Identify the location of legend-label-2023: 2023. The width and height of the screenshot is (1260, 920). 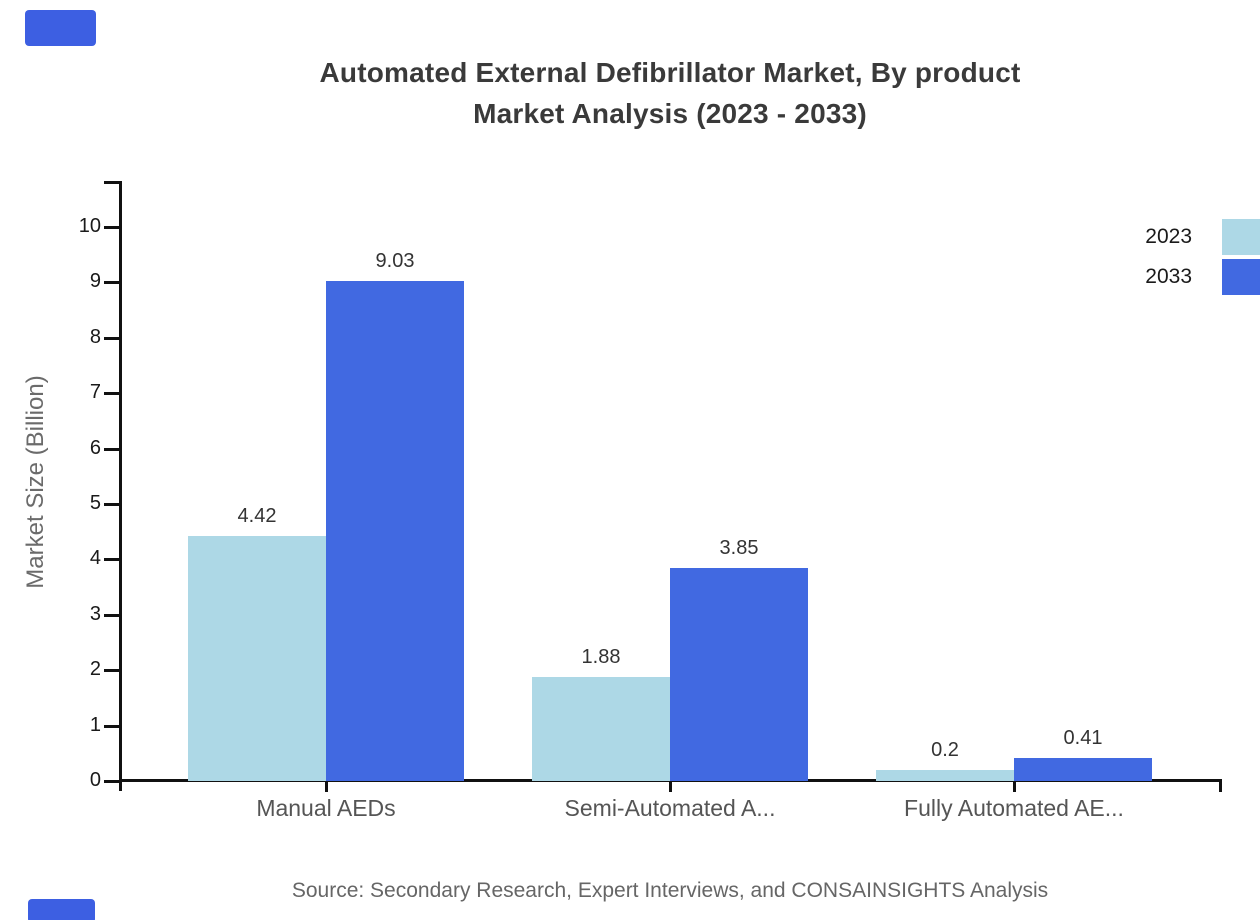
(1168, 236).